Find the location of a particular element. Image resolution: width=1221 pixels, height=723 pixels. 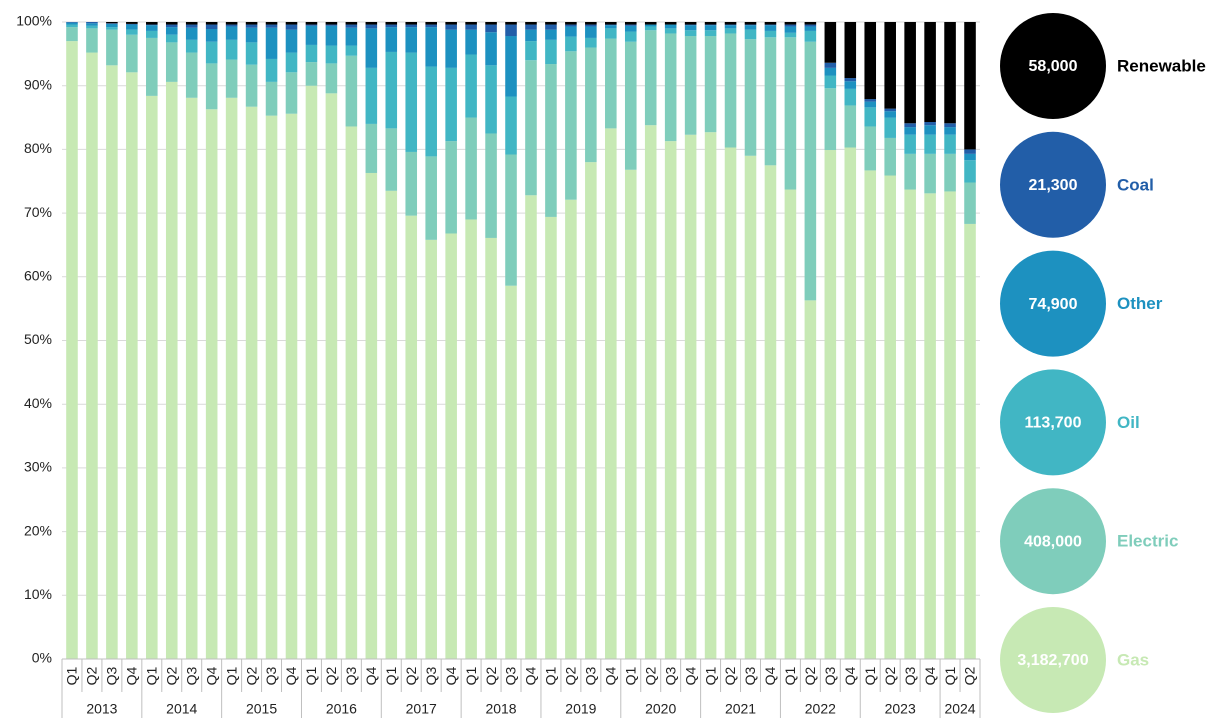

x-tick-label: Q1 is located at coordinates (870, 675).